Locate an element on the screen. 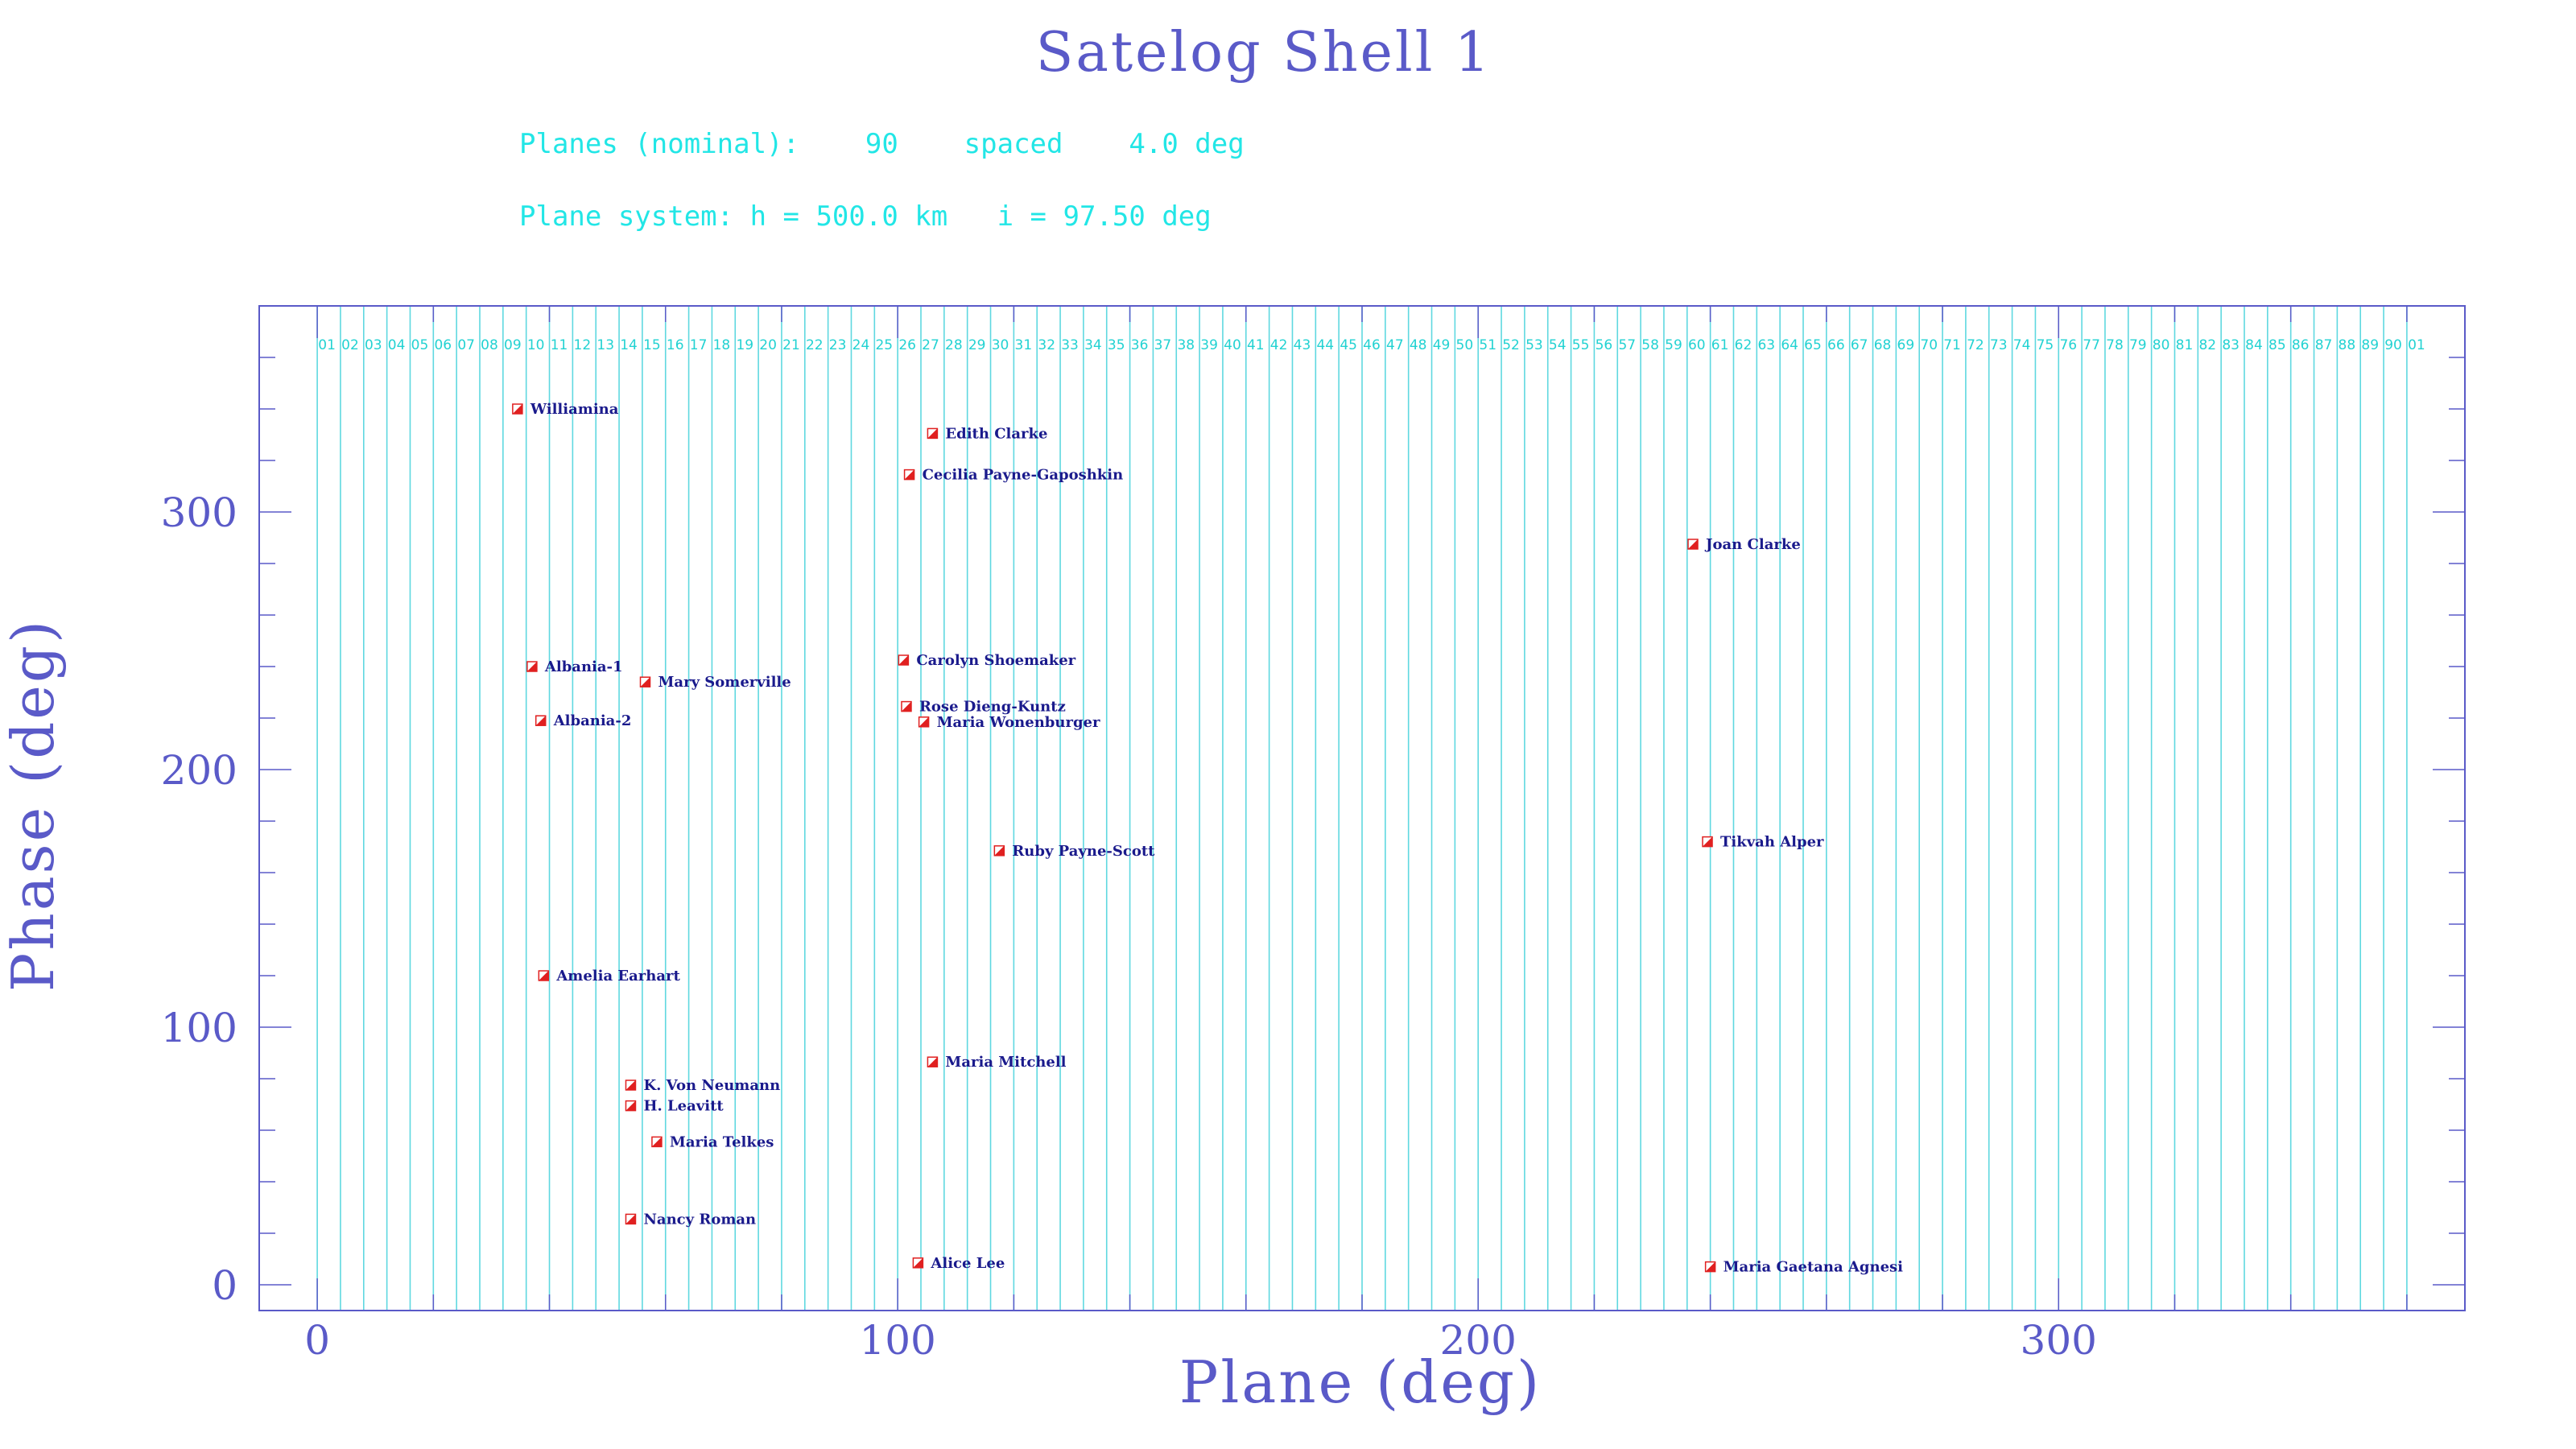 The width and height of the screenshot is (2576, 1449). satellite-point: Nancy Roman is located at coordinates (690, 1219).